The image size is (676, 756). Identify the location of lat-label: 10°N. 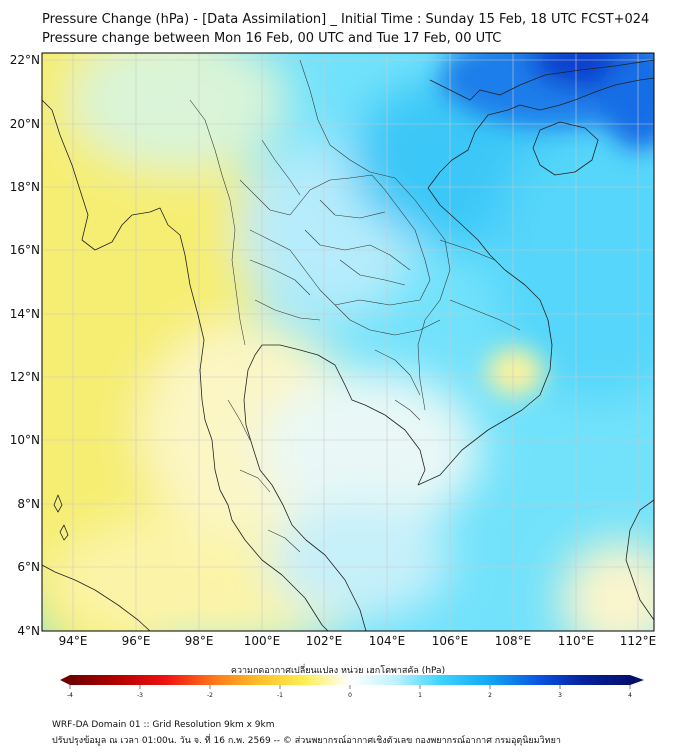
(24, 440).